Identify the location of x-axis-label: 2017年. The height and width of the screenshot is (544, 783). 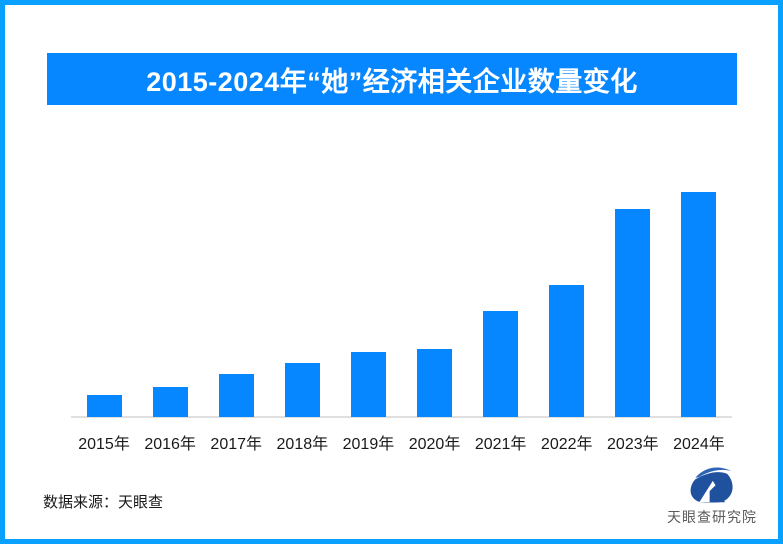
(236, 444).